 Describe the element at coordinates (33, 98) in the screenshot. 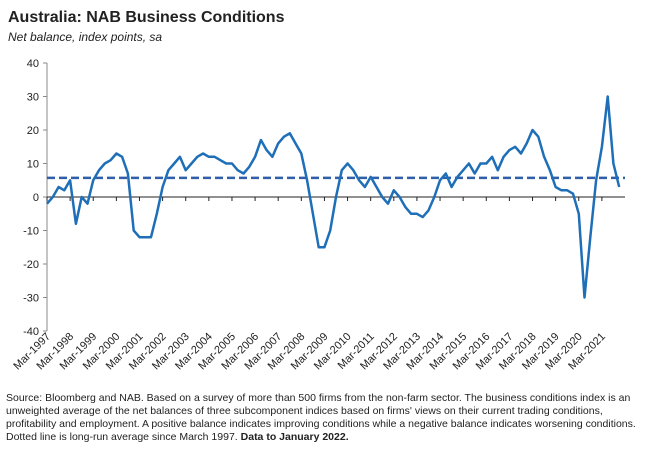

I see `y-tick-label: 30` at that location.